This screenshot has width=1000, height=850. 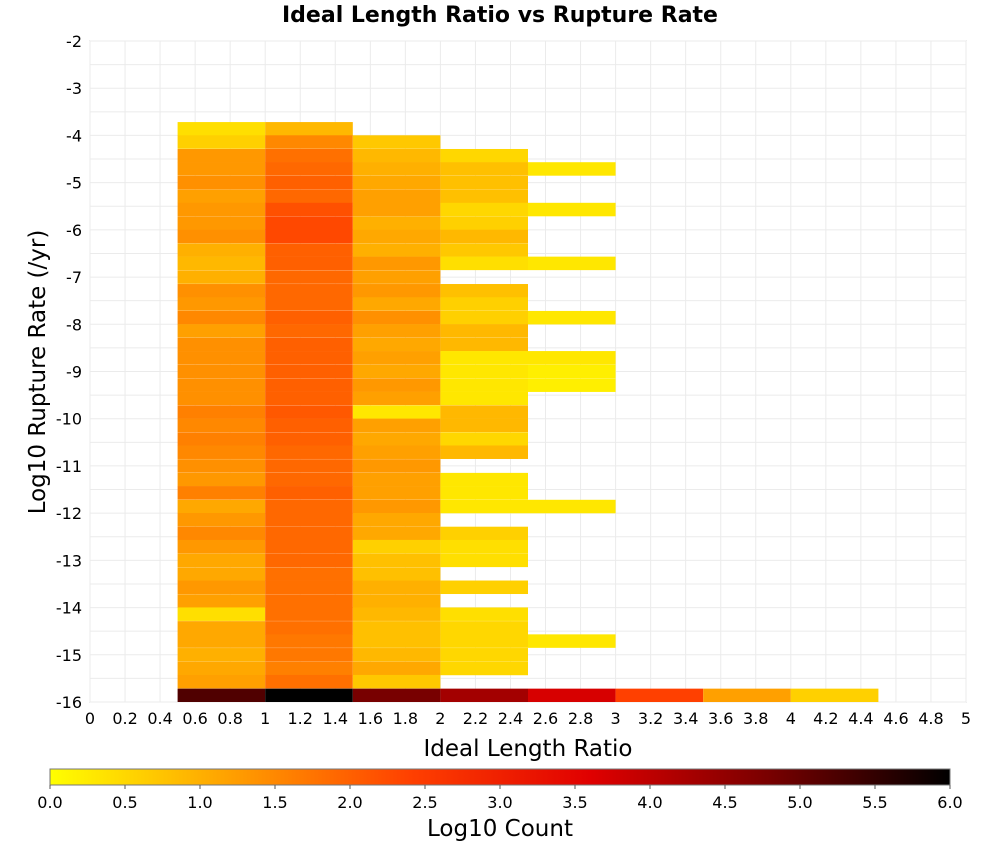 What do you see at coordinates (74, 135) in the screenshot?
I see `y-tick-label: -4` at bounding box center [74, 135].